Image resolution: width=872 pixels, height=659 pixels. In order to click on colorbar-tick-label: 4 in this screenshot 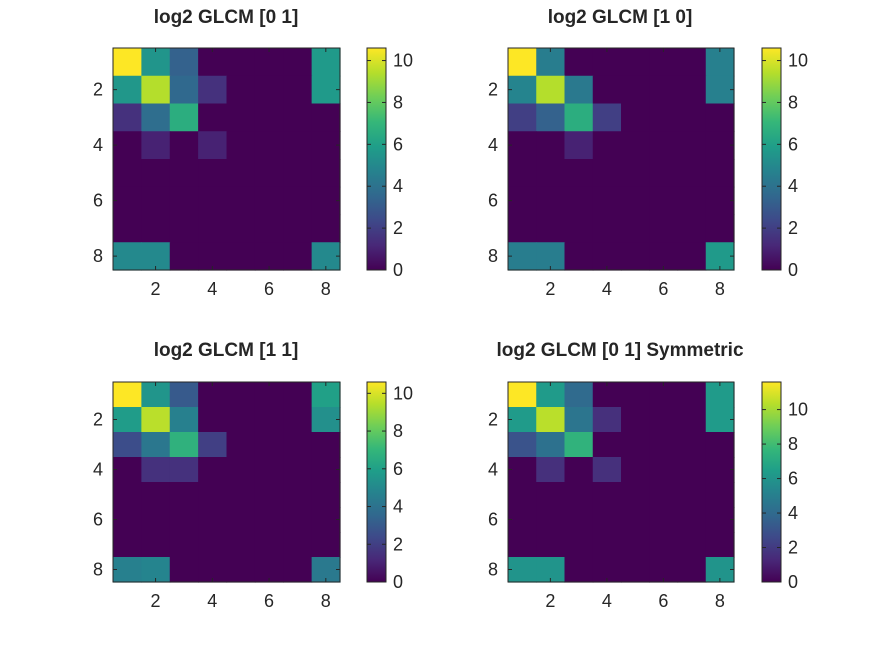, I will do `click(398, 507)`.